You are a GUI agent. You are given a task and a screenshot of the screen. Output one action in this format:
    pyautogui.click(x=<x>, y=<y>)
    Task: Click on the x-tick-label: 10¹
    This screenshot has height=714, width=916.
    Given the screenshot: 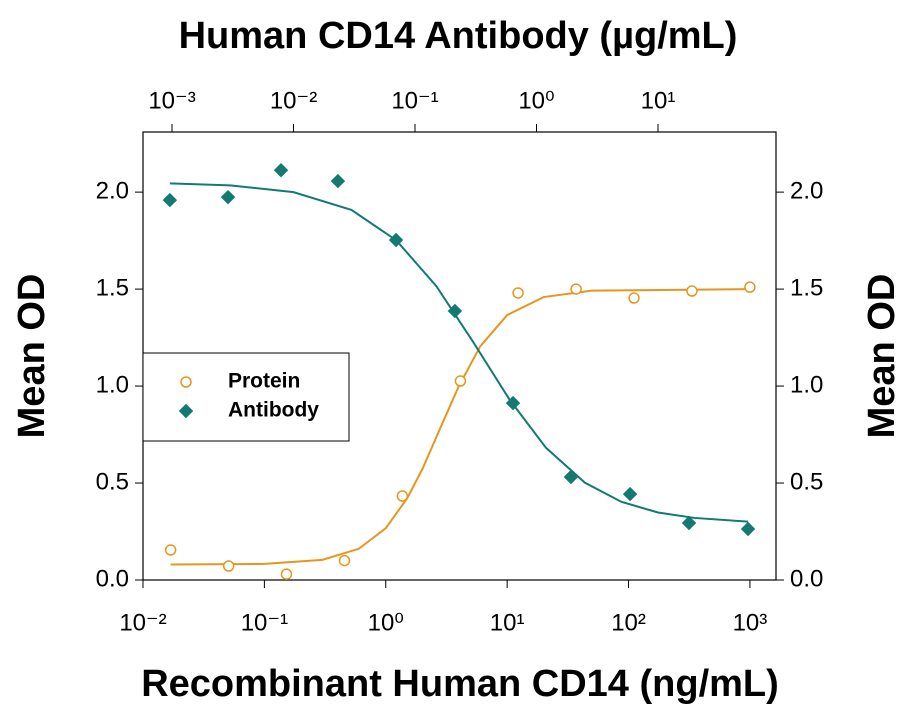 What is the action you would take?
    pyautogui.click(x=507, y=622)
    